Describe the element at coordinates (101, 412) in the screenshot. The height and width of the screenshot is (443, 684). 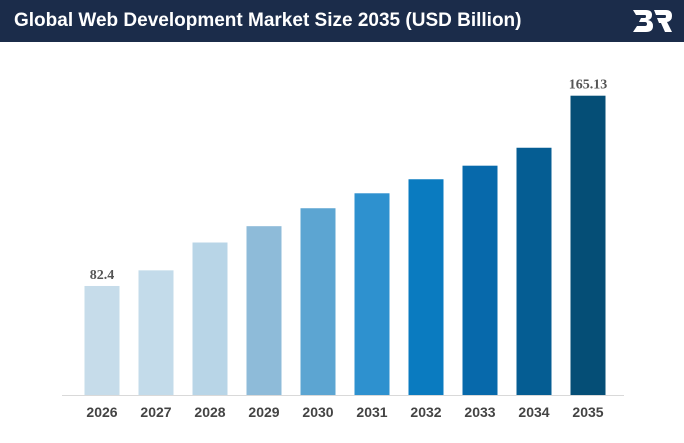
I see `x-tick-label: 2026` at that location.